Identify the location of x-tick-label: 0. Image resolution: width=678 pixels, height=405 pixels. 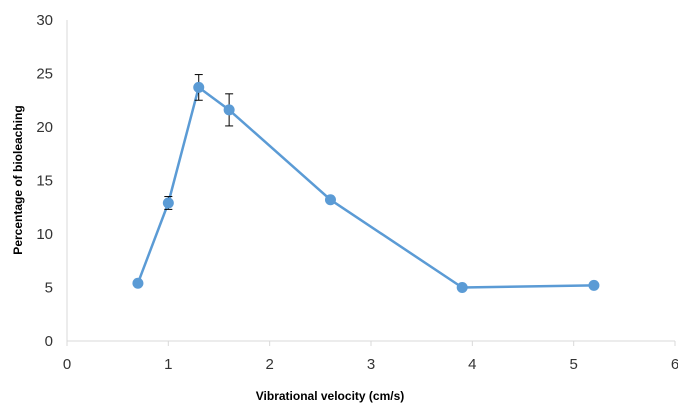
(67, 364).